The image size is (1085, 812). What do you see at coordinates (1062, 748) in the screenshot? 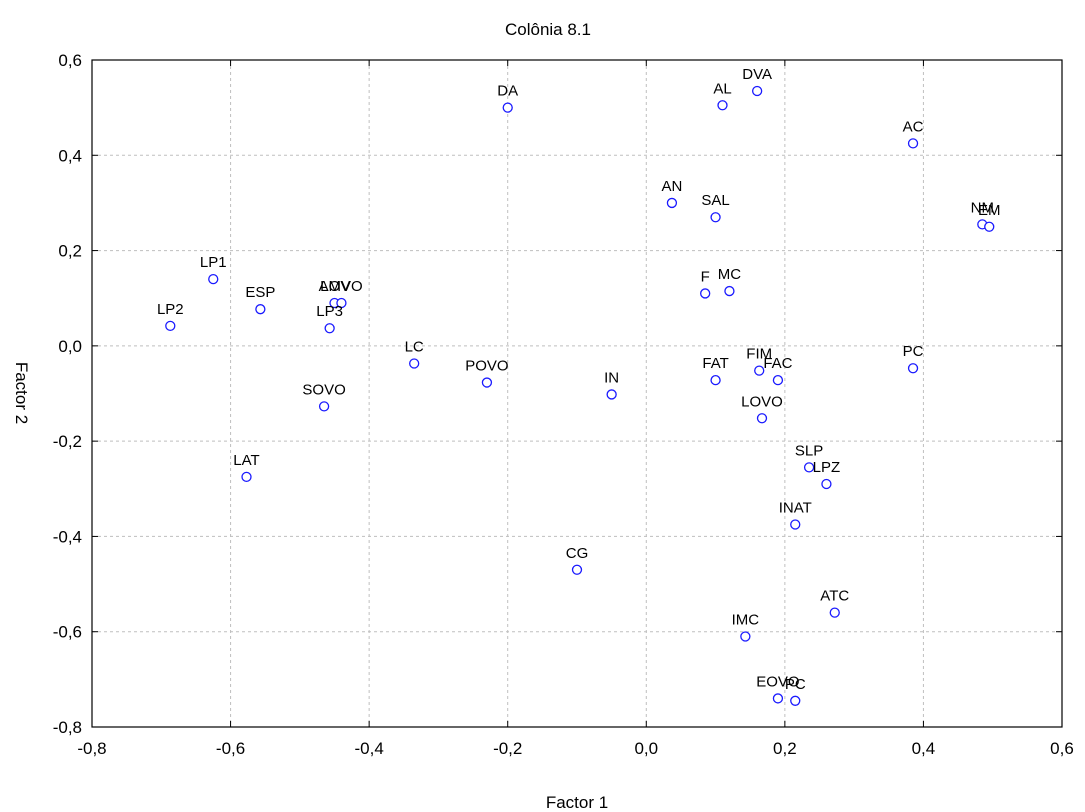
I see `x-tick-label: 0,6` at bounding box center [1062, 748].